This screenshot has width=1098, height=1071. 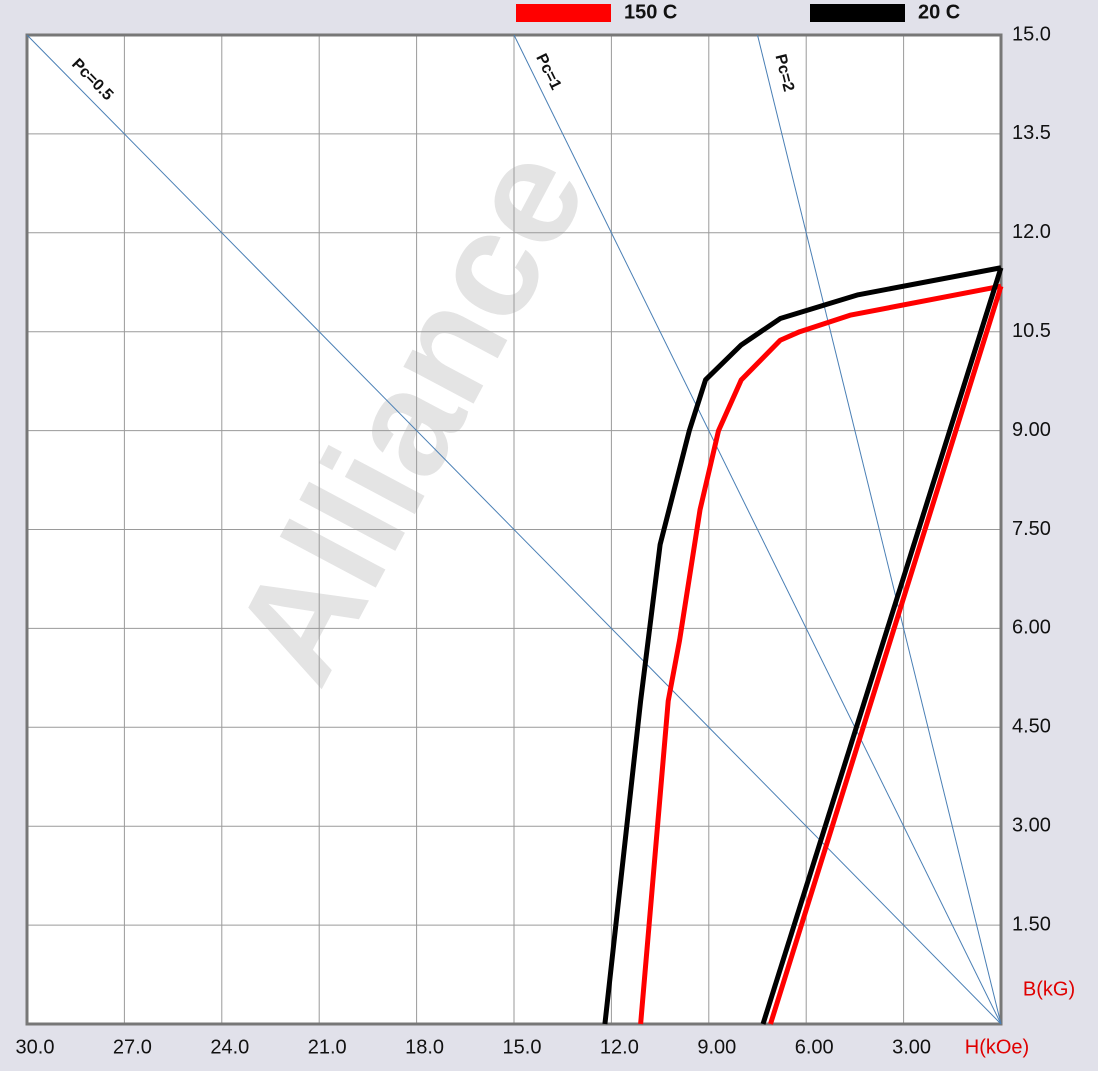 I want to click on x-tick-label: 12.0, so click(x=619, y=1047).